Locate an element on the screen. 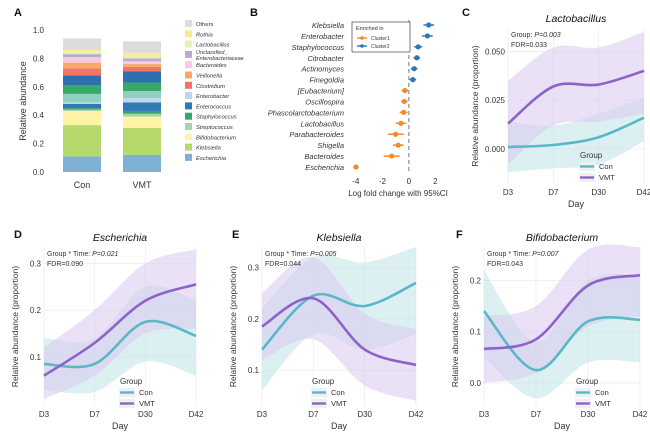 This screenshot has height=439, width=650. chart-title: Lactobacillus is located at coordinates (576, 19).